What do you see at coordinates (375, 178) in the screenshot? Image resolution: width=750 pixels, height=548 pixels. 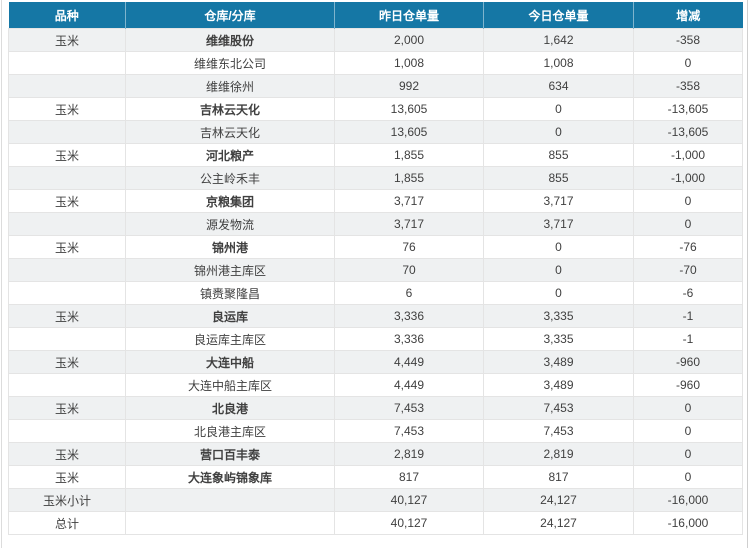 I see `table-row: 公主岭禾丰 1,855 855 -1,000` at bounding box center [375, 178].